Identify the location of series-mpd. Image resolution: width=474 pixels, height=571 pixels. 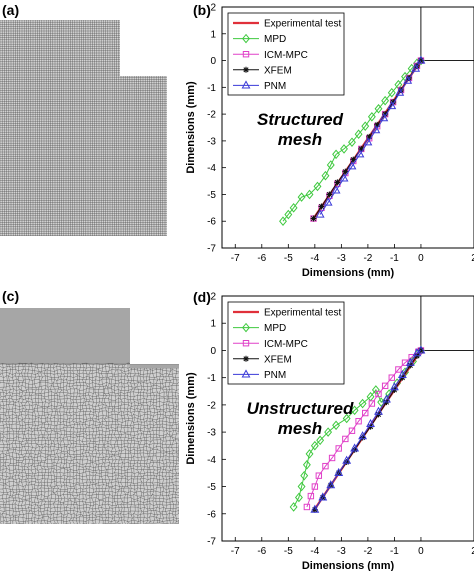
(352, 141).